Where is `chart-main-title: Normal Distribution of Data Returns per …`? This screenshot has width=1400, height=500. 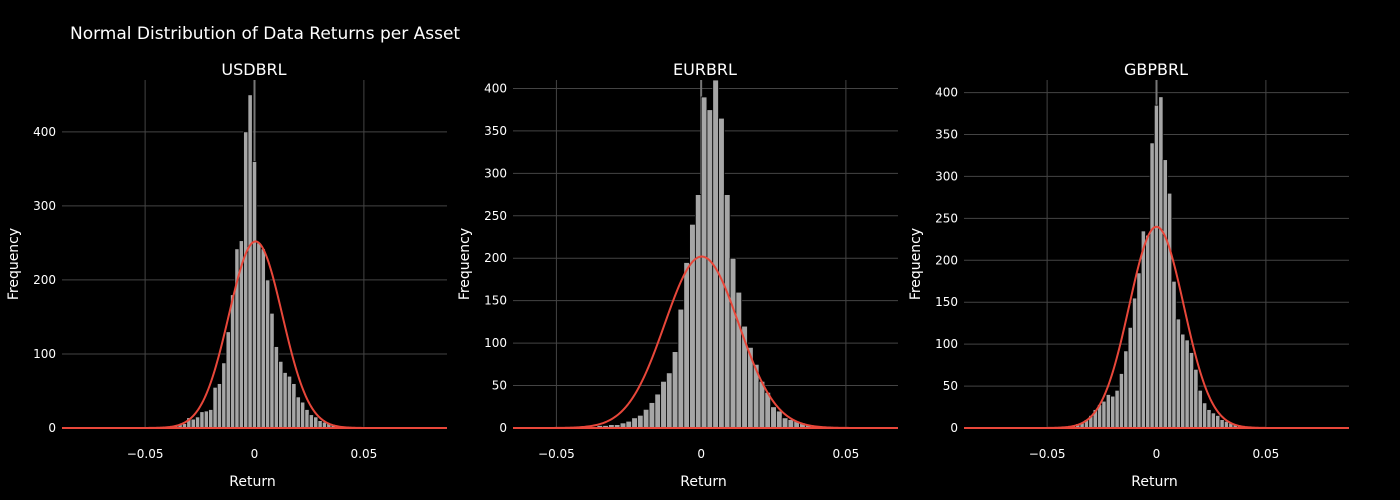
chart-main-title: Normal Distribution of Data Returns per … is located at coordinates (265, 34).